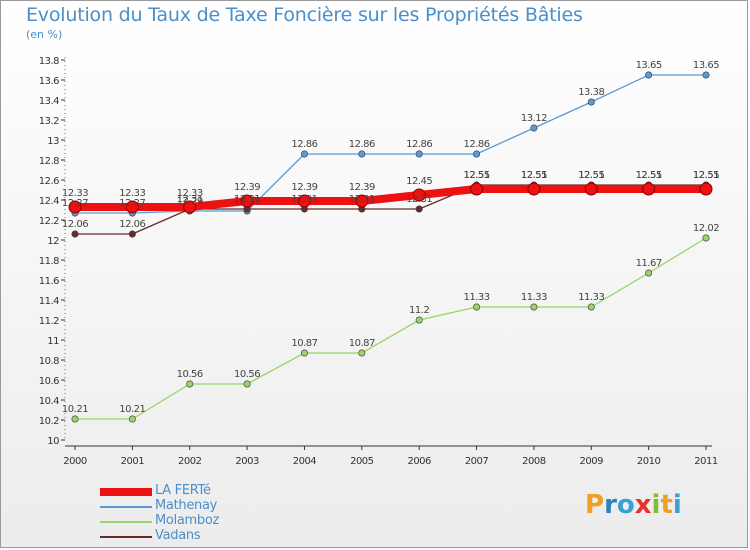 This screenshot has height=550, width=750. I want to click on legend-item-vadans: Vadans, so click(200, 536).